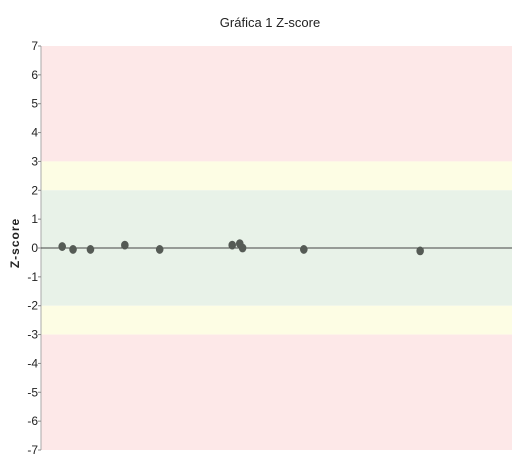 This screenshot has height=455, width=513. I want to click on y-tick-label: 7, so click(34, 46).